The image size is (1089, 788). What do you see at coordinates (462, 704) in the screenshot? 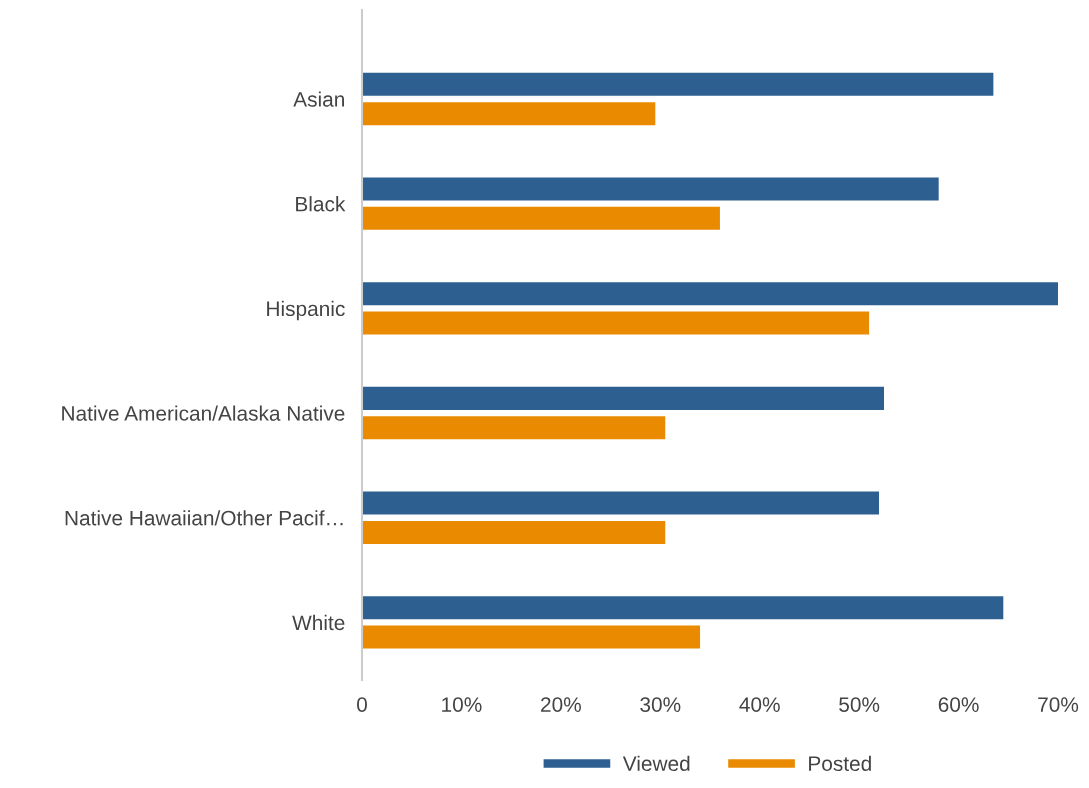
I see `x-tick-label: 10%` at bounding box center [462, 704].